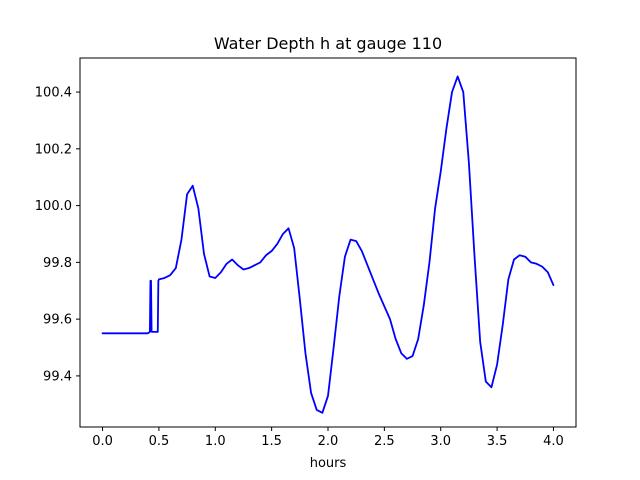 The height and width of the screenshot is (480, 640). I want to click on x-tick-label: 2.5, so click(384, 441).